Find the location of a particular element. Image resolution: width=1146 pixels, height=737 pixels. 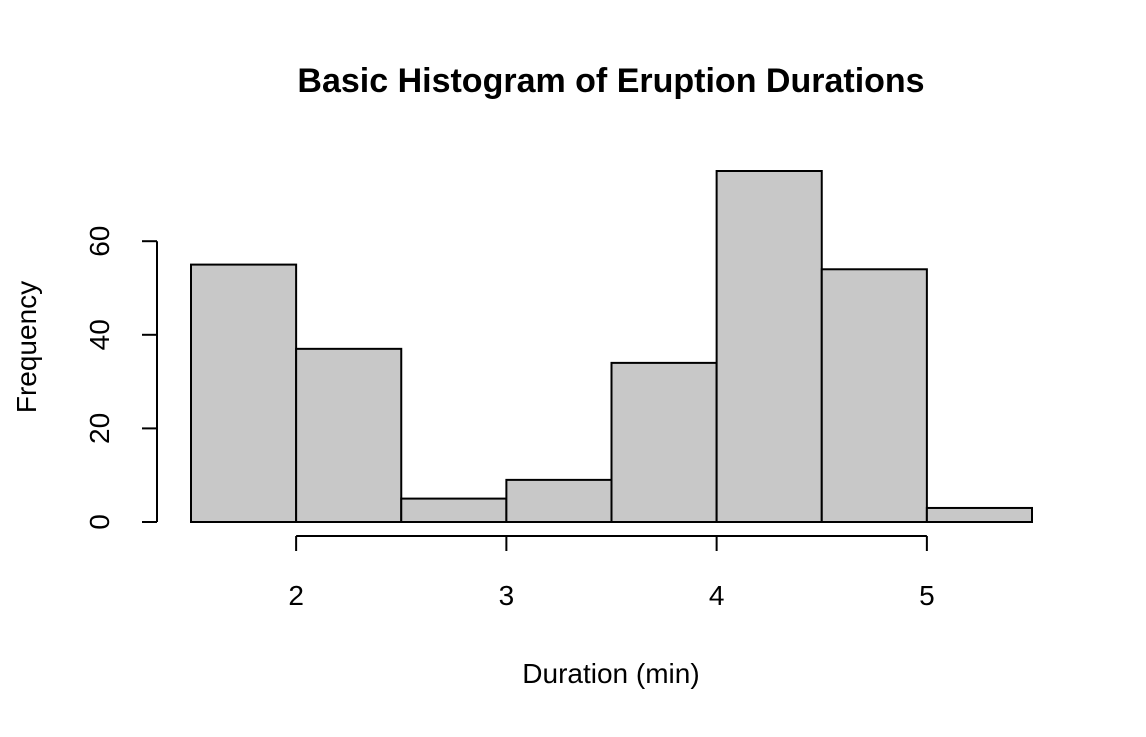

x-axis-label: Duration (min) is located at coordinates (610, 673).